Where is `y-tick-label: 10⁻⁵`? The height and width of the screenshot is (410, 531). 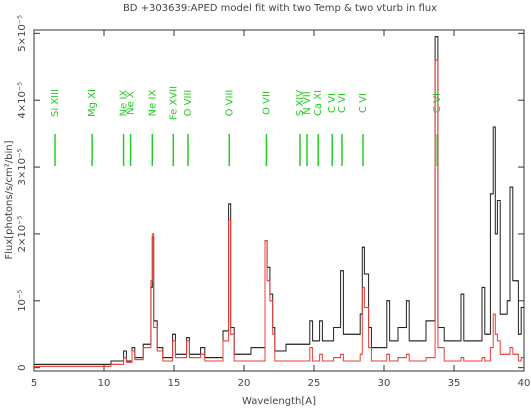 y-tick-label: 10⁻⁵ is located at coordinates (22, 301).